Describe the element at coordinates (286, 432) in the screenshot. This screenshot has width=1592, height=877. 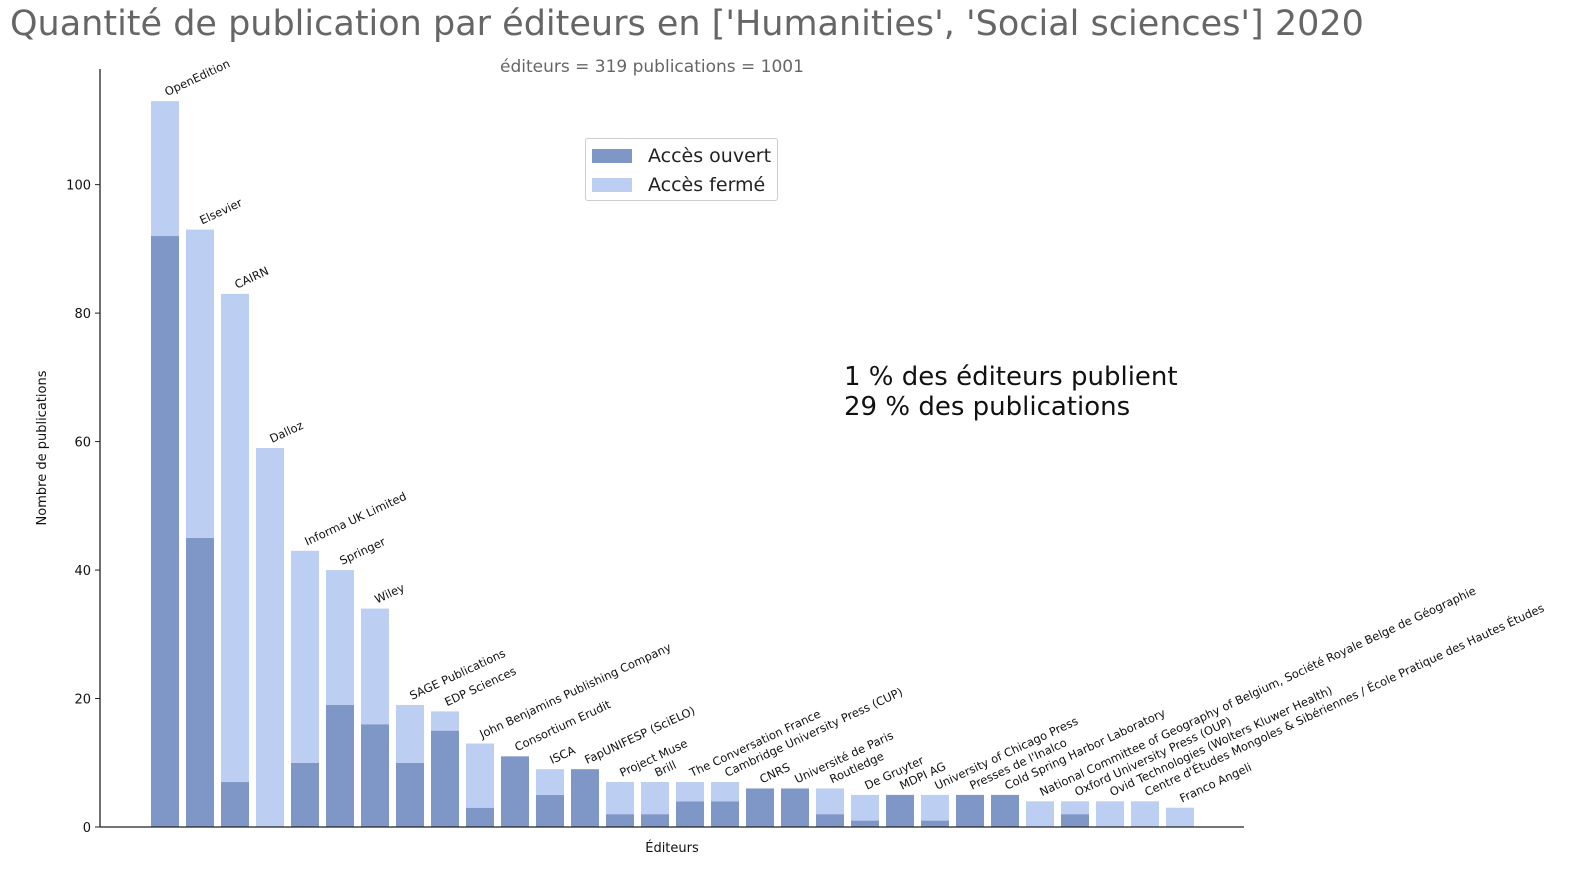
I see `bar-label-3: Dalloz` at that location.